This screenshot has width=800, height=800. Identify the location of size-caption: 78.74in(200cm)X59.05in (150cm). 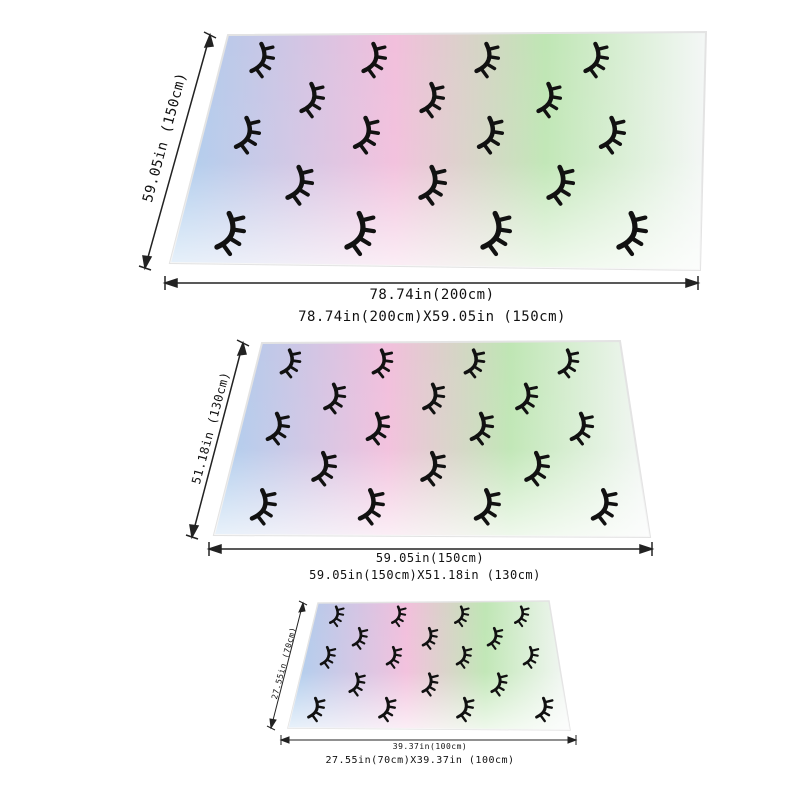
(432, 317).